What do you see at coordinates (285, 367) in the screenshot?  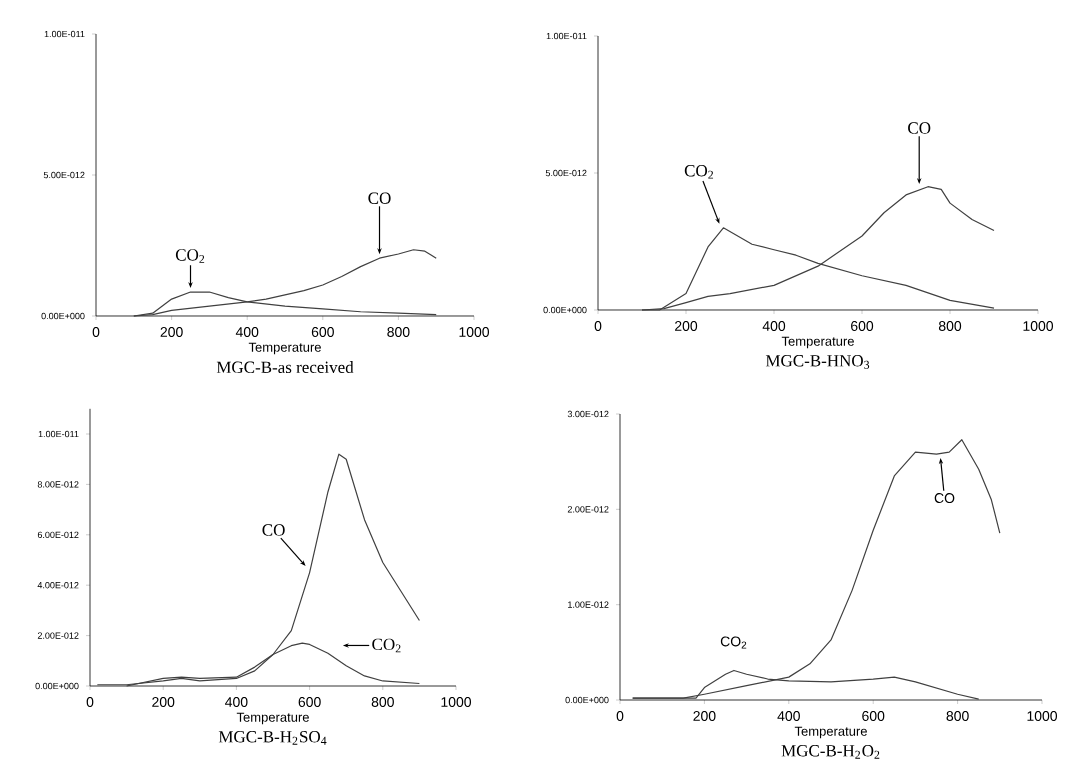 I see `text: MGC-B-as received` at bounding box center [285, 367].